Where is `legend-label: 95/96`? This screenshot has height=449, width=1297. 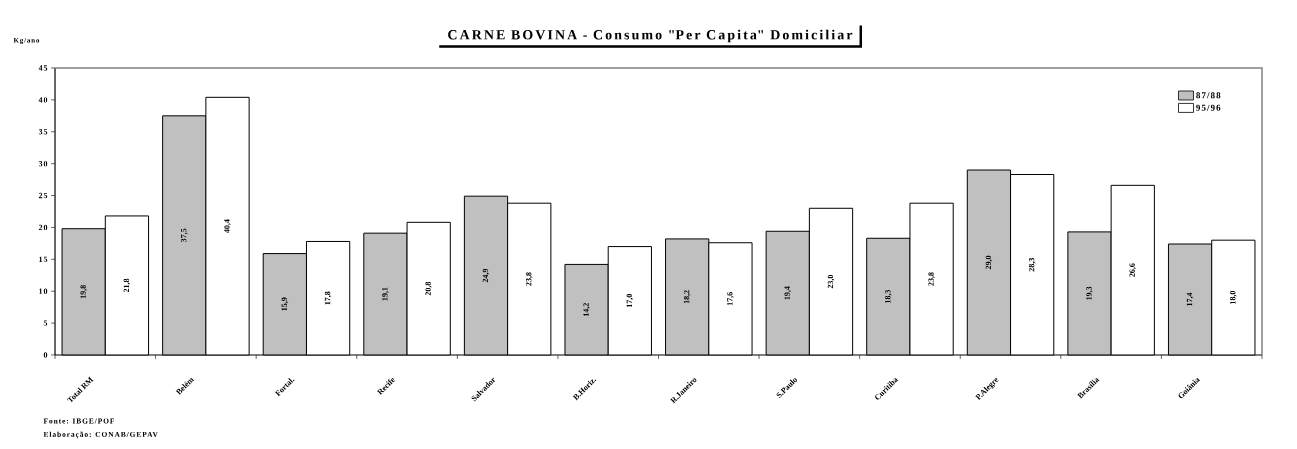 legend-label: 95/96 is located at coordinates (1208, 107).